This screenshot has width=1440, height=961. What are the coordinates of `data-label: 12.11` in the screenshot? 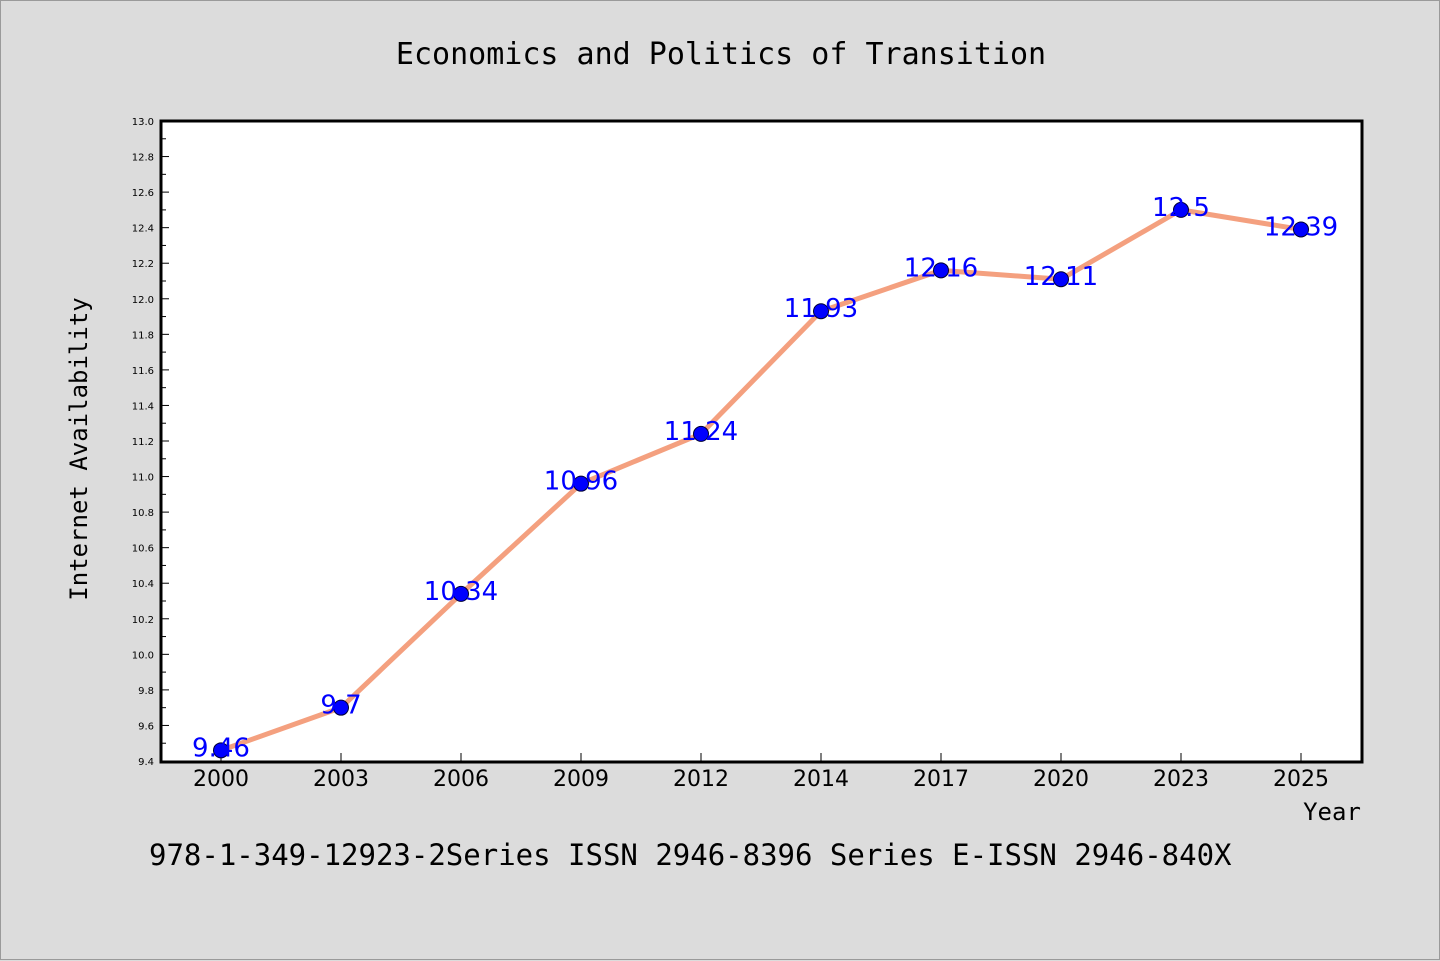 It's located at (1061, 277).